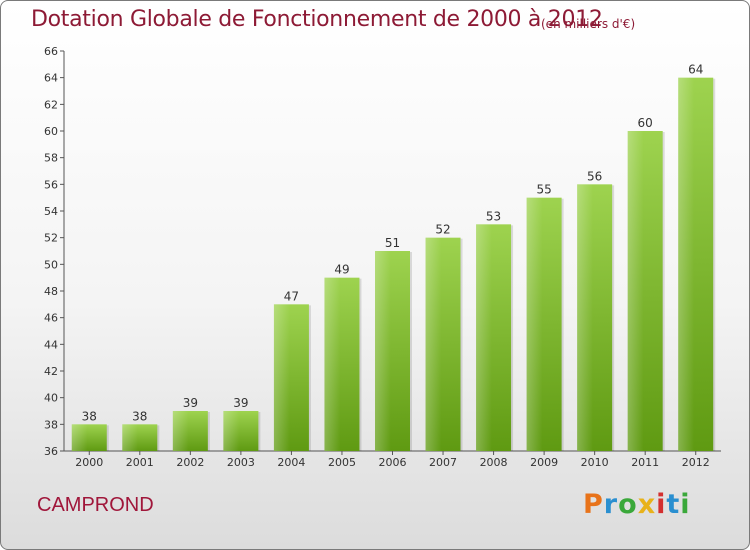 The width and height of the screenshot is (750, 550). I want to click on x-tick-label: 2005, so click(342, 462).